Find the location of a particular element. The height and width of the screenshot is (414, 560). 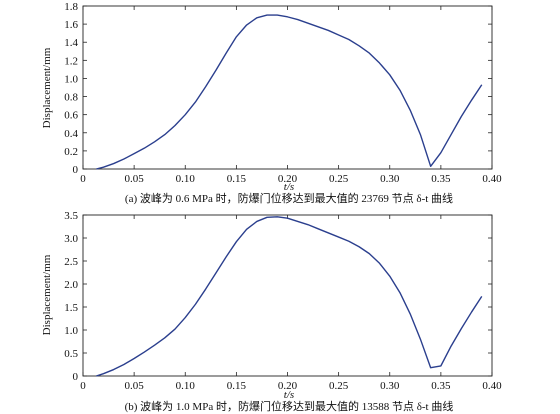

chart-a-xtick-label: 0.40 is located at coordinates (492, 179).